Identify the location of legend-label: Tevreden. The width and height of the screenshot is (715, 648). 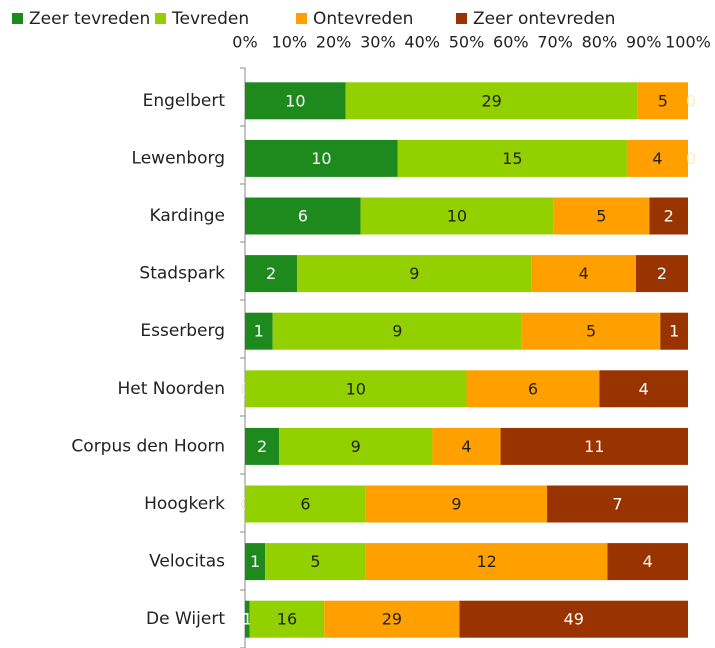
(210, 19).